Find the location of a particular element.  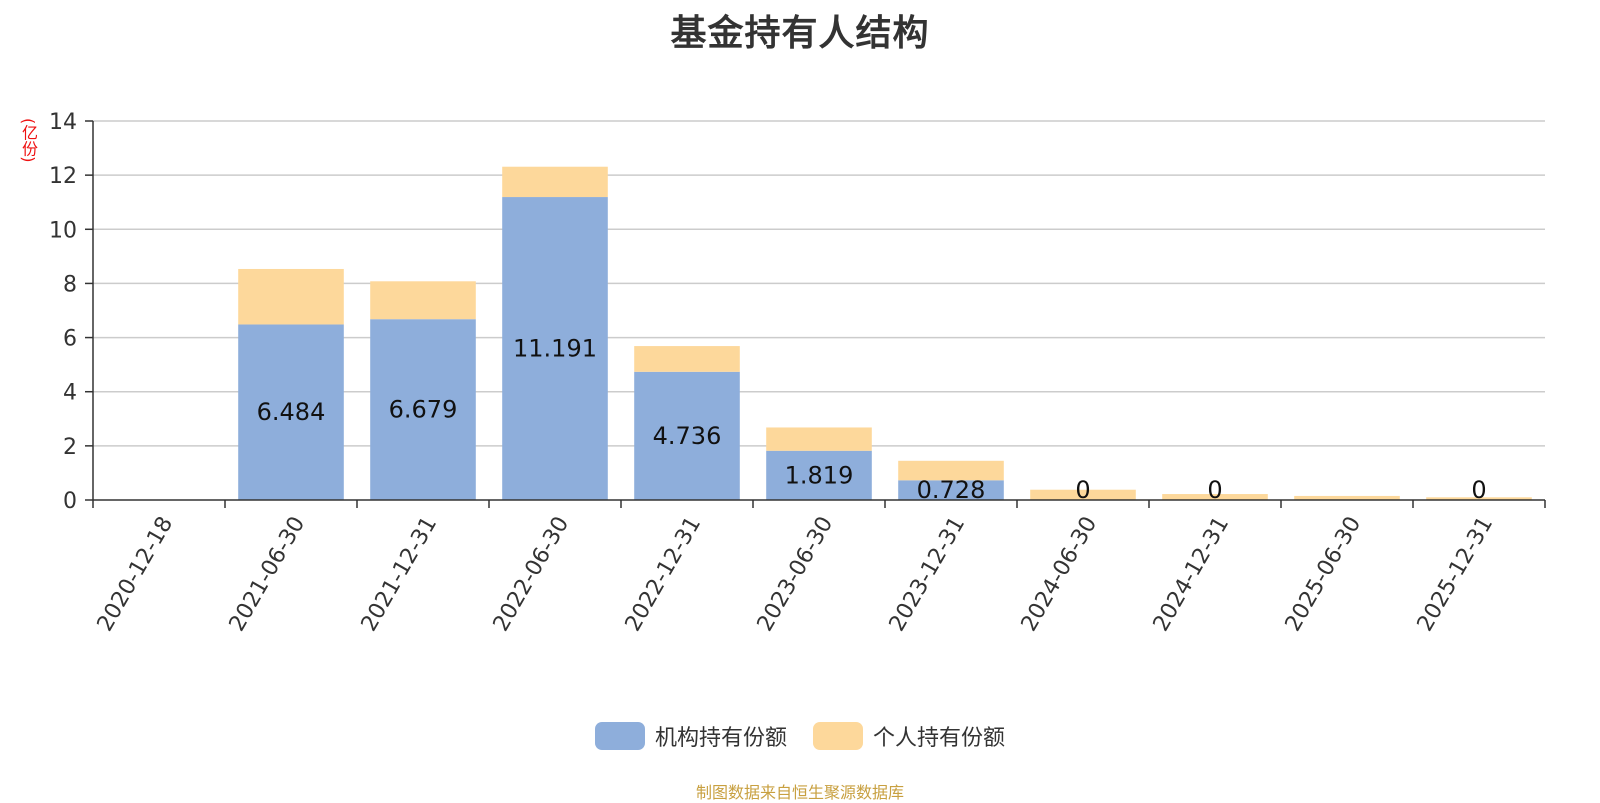

data-label: 6.484 is located at coordinates (291, 412).